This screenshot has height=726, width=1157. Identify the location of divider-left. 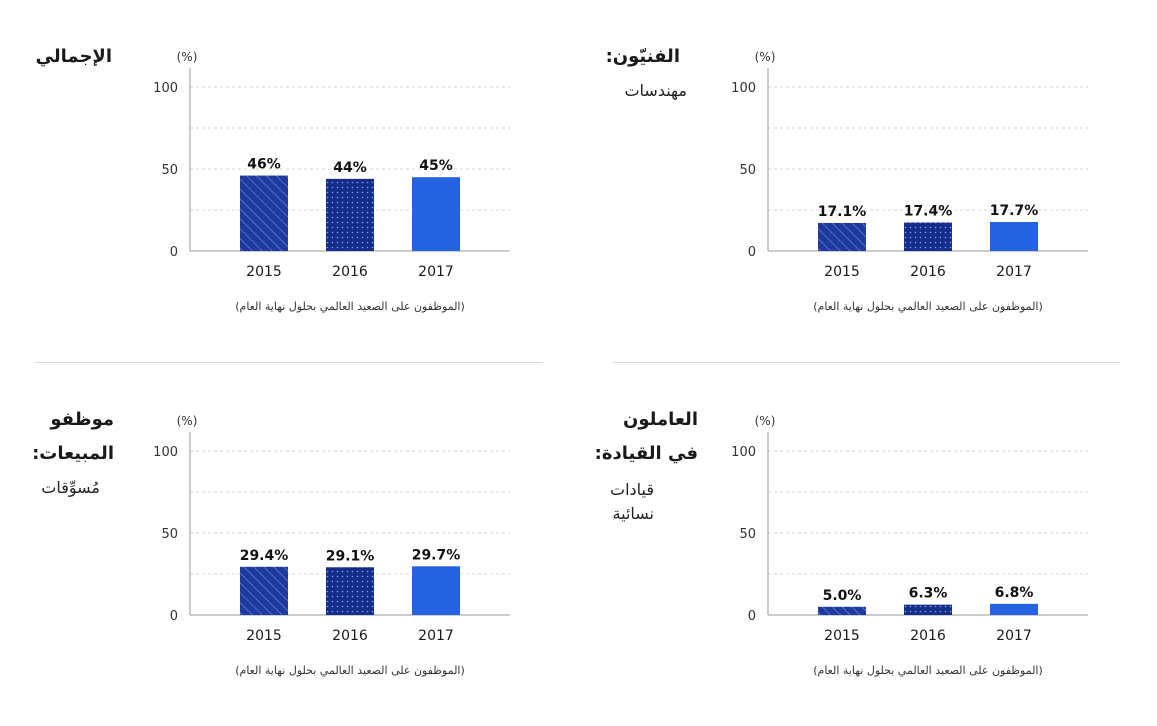
(289, 362).